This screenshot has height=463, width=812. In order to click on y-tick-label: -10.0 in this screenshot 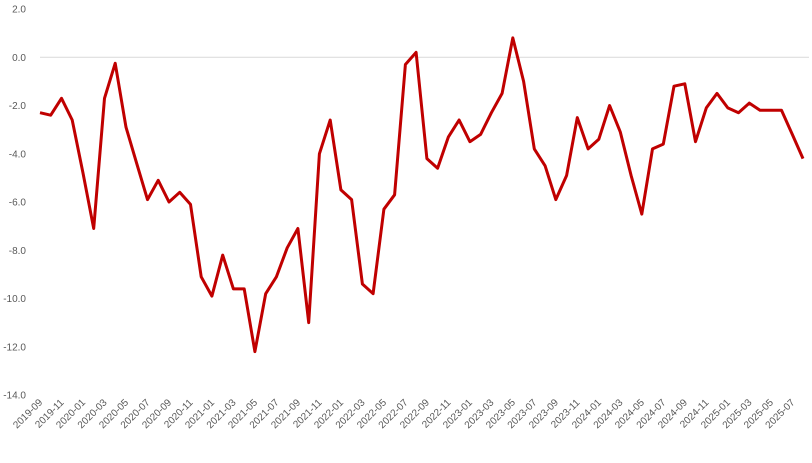, I will do `click(14, 299)`.